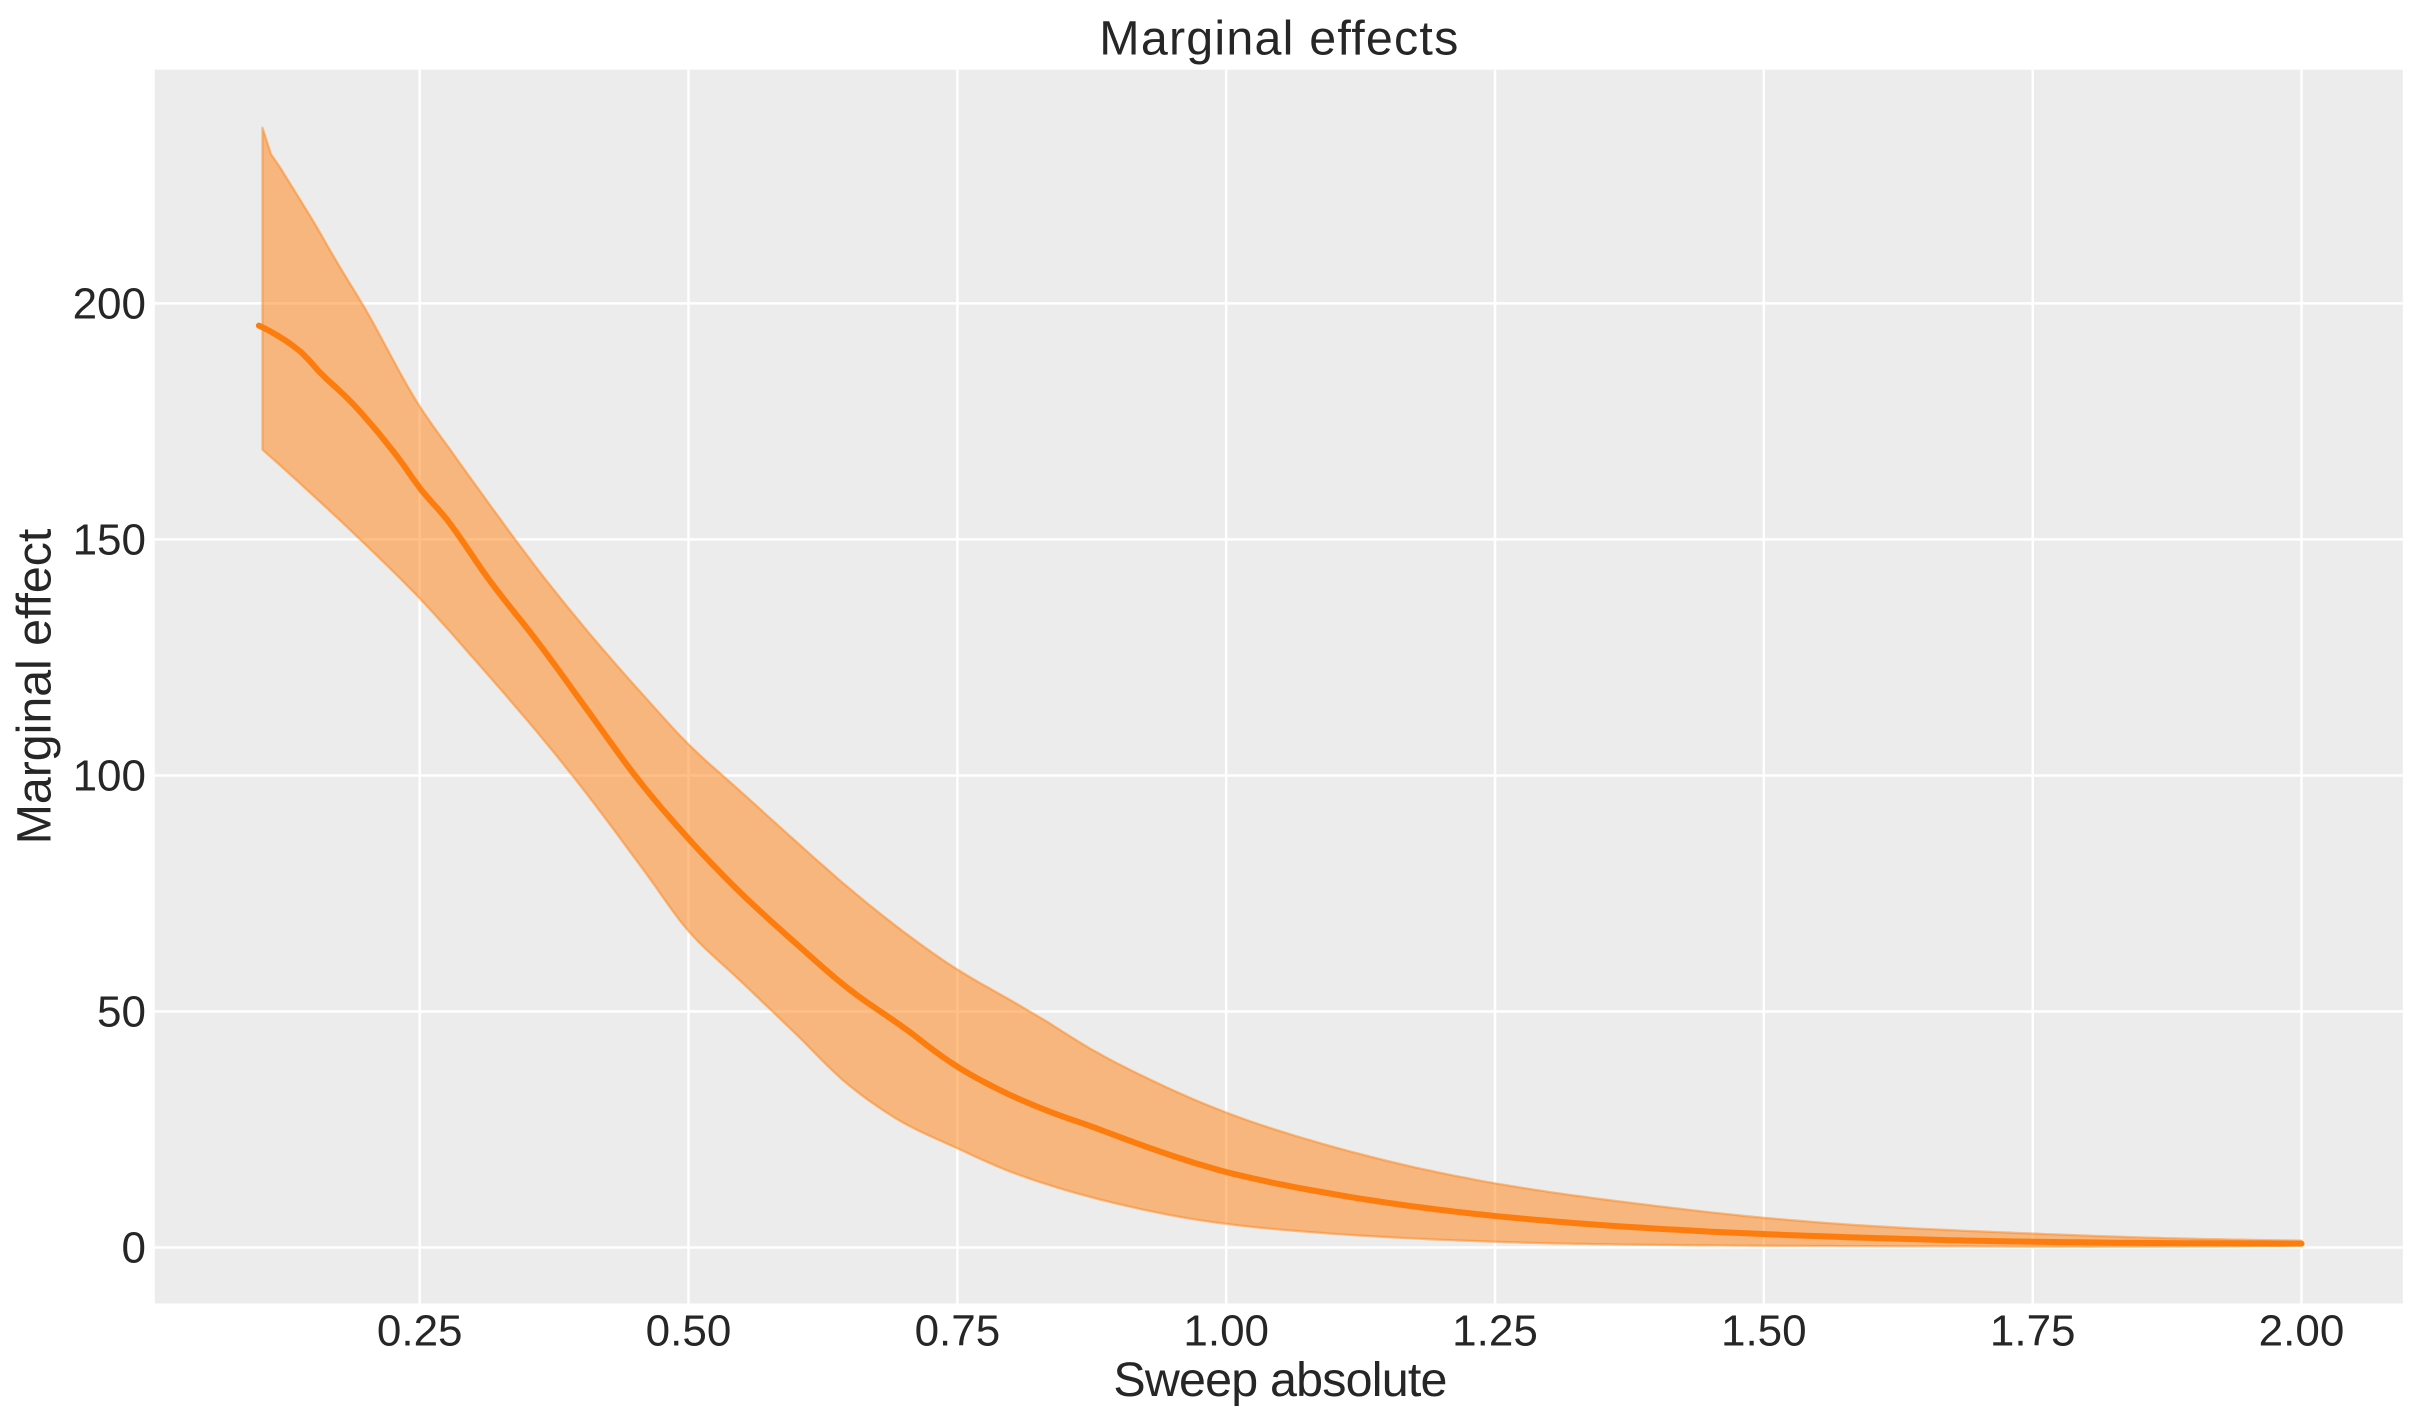 The width and height of the screenshot is (2423, 1423). What do you see at coordinates (1764, 1331) in the screenshot?
I see `svg-text: 1.50` at bounding box center [1764, 1331].